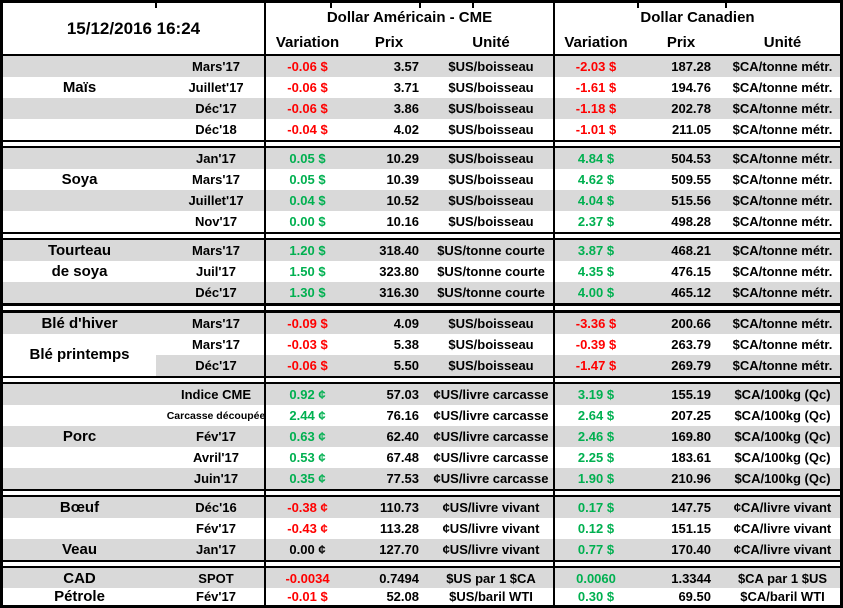  I want to click on contract-cell: Déc'17, so click(210, 365).